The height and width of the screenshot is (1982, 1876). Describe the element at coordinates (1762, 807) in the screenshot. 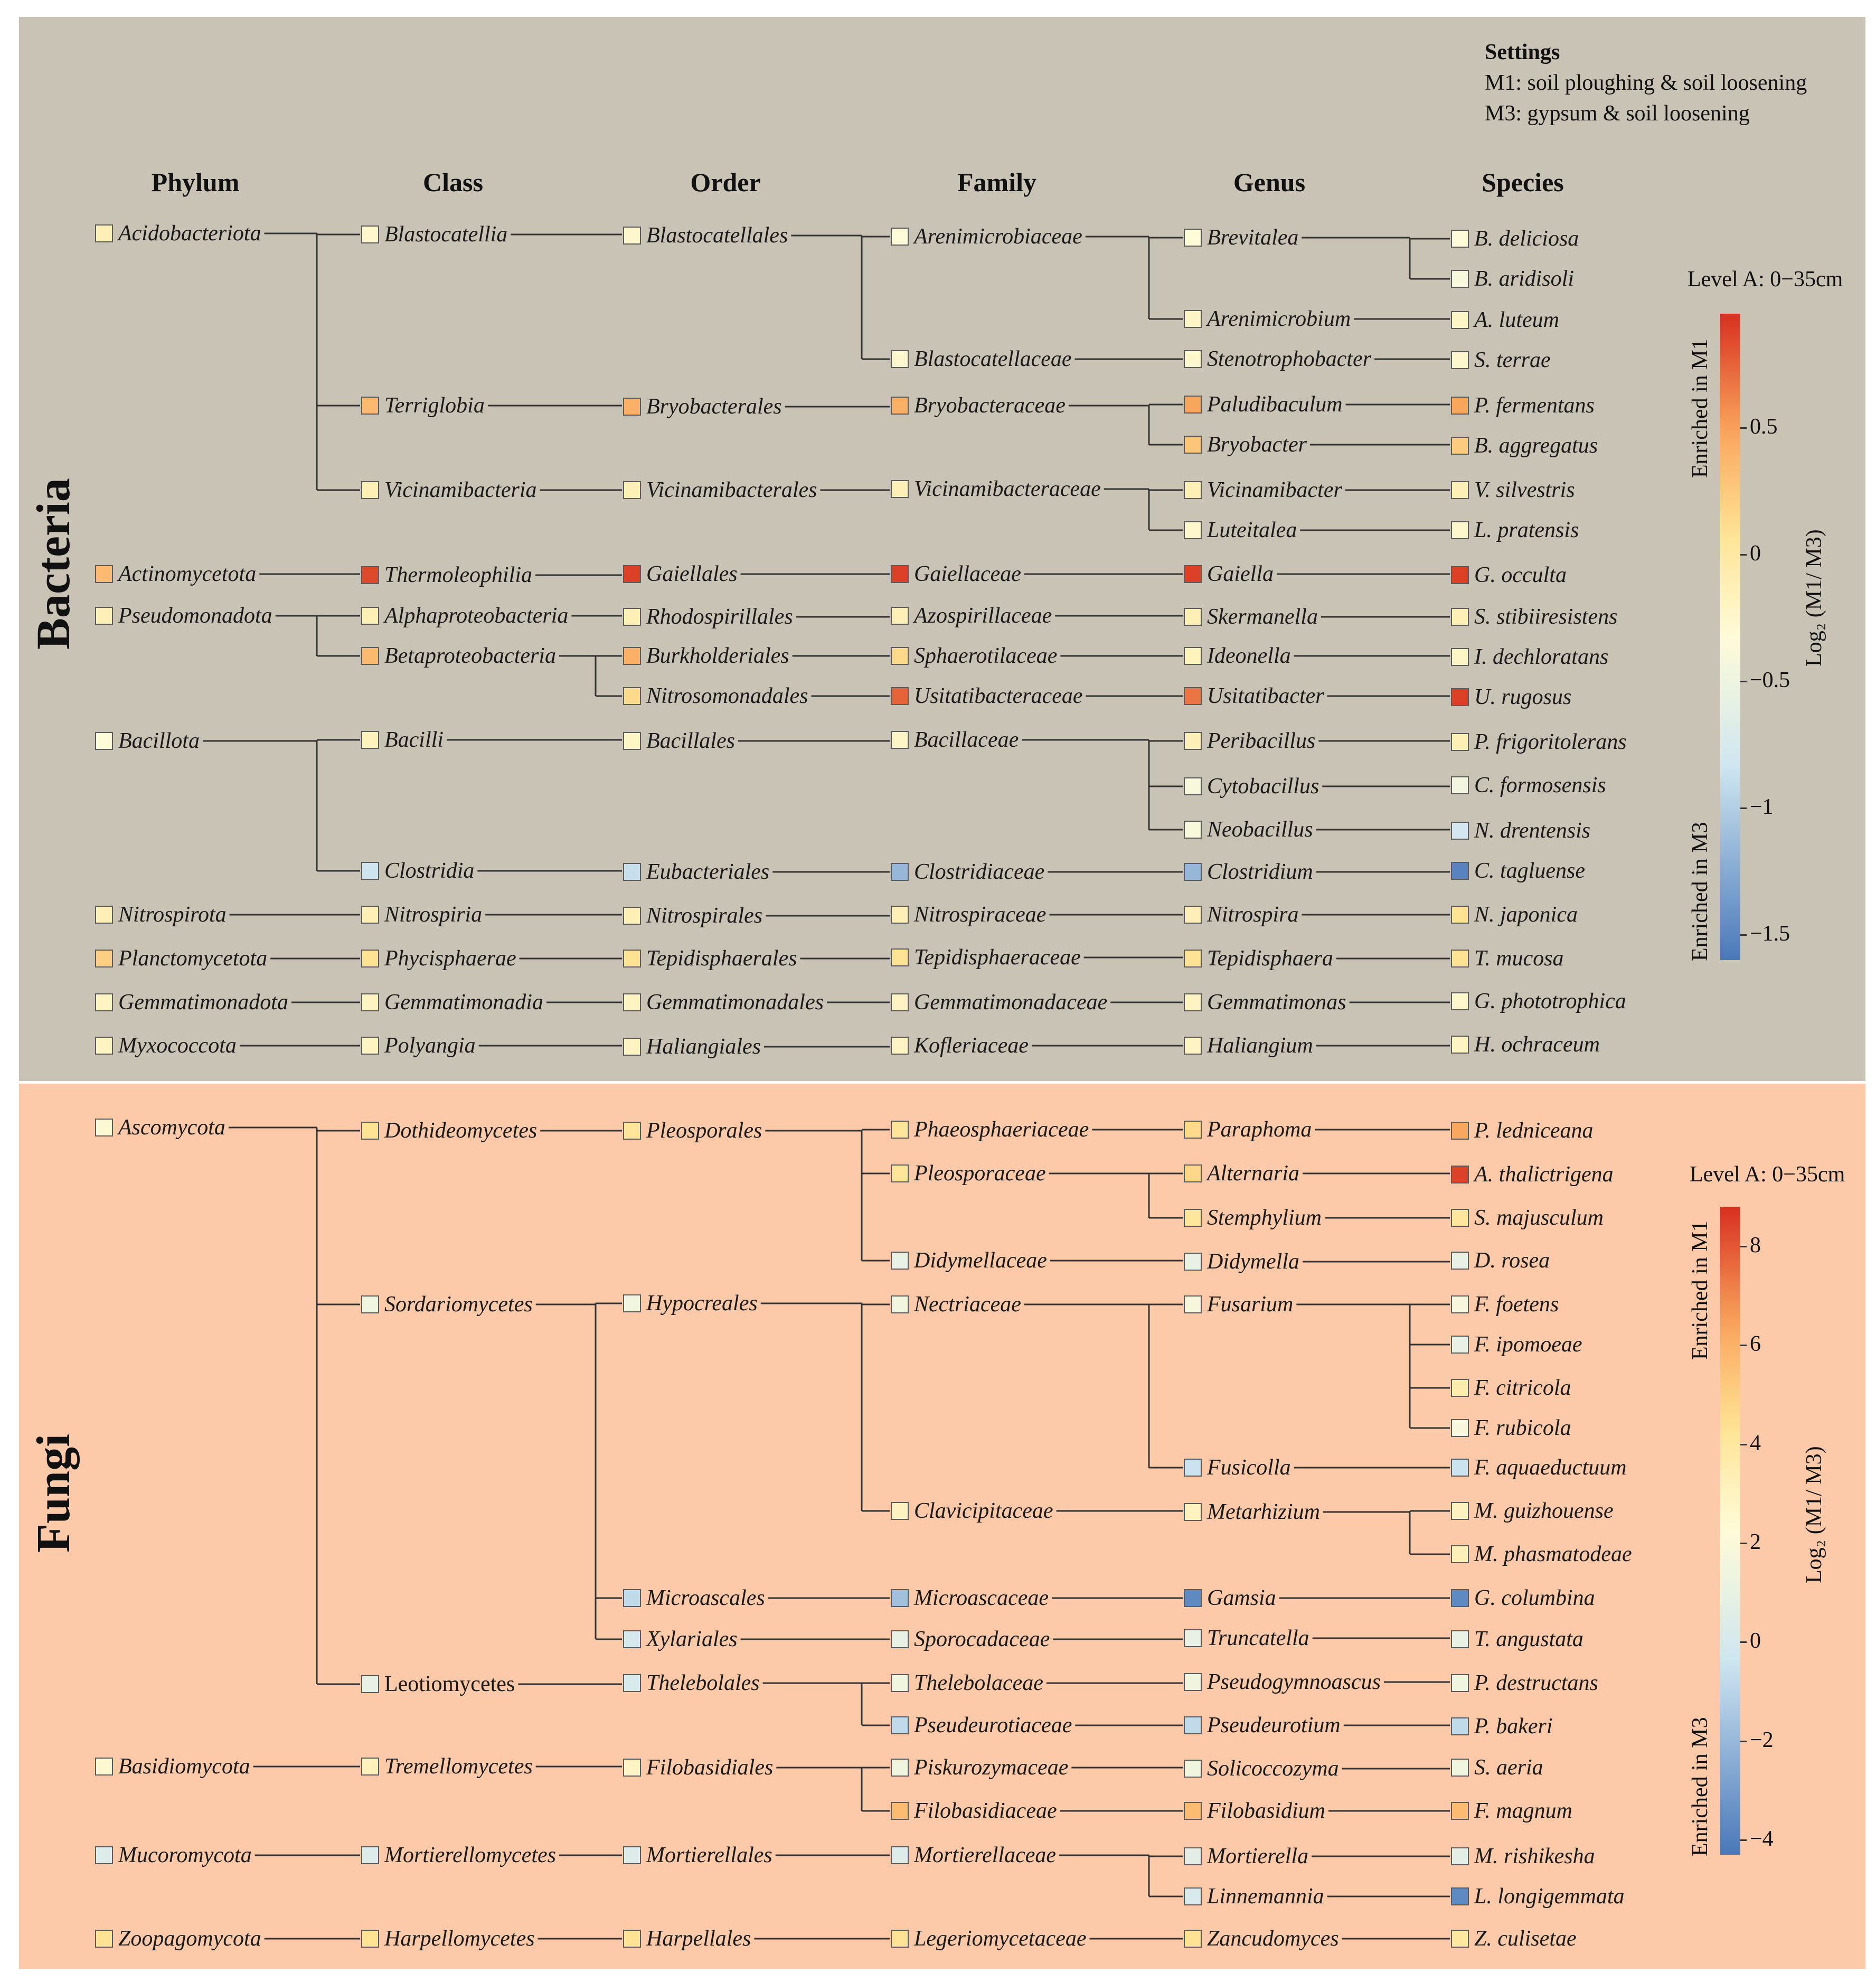

I see `colorbar-tick-label: −1` at that location.